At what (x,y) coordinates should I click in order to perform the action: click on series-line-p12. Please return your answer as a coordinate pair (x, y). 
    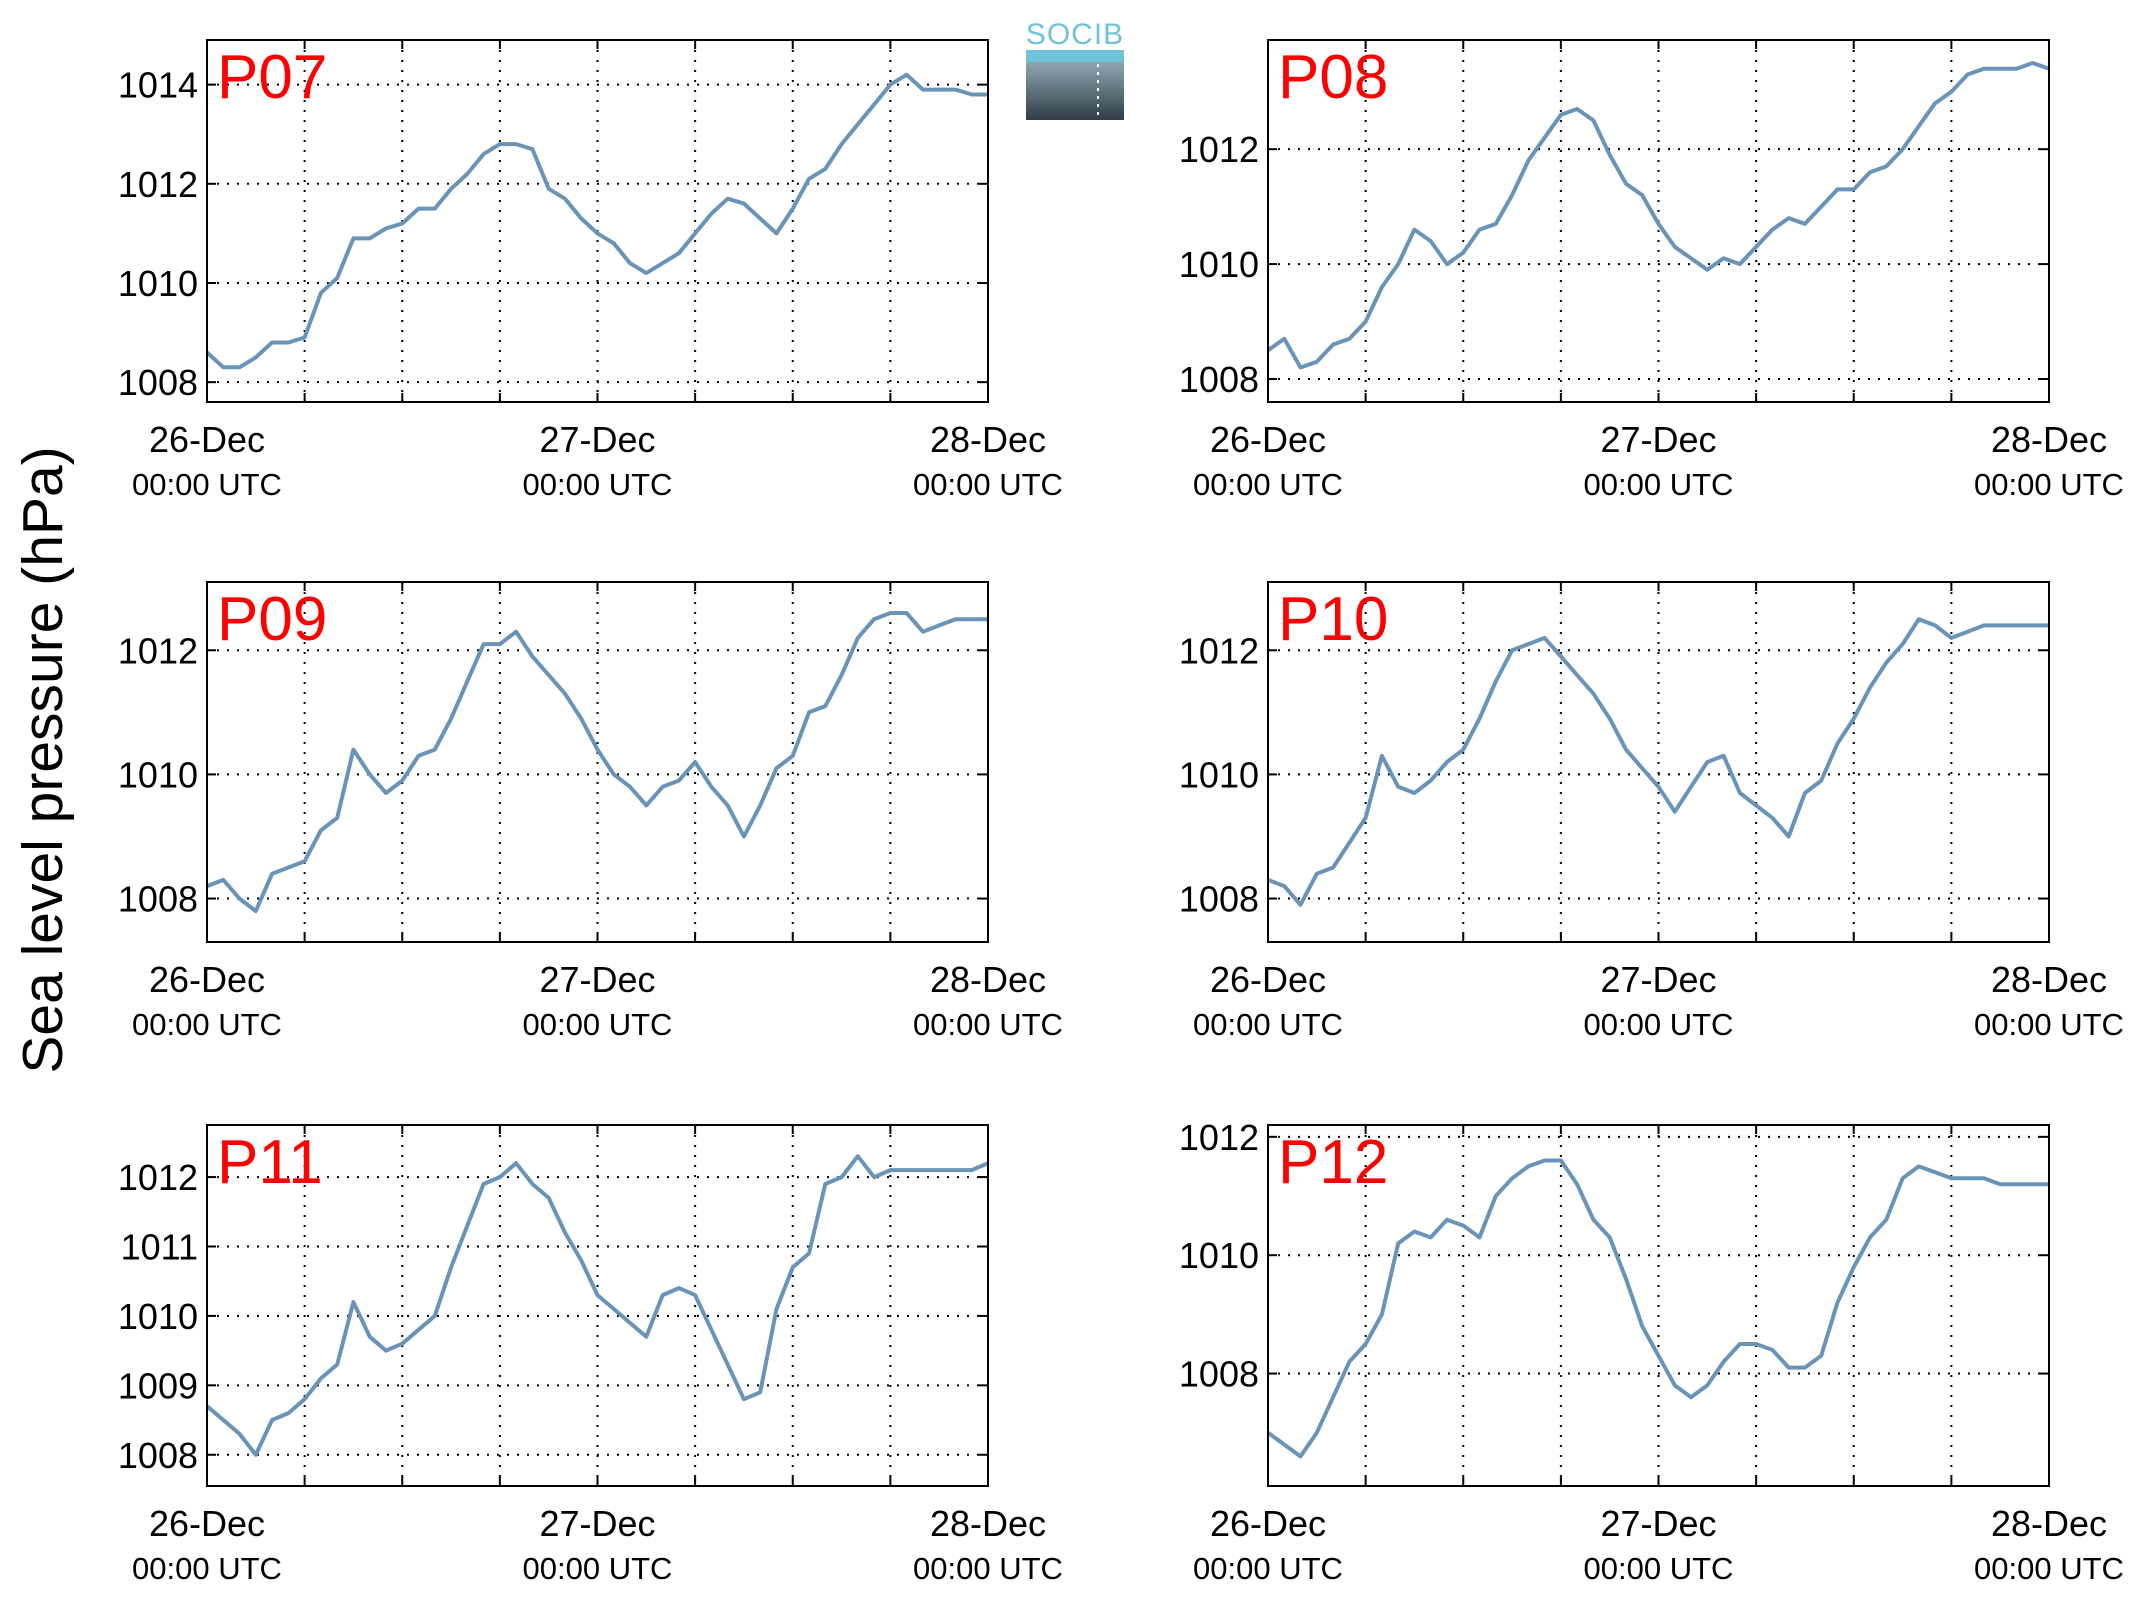
    Looking at the image, I should click on (1657, 1308).